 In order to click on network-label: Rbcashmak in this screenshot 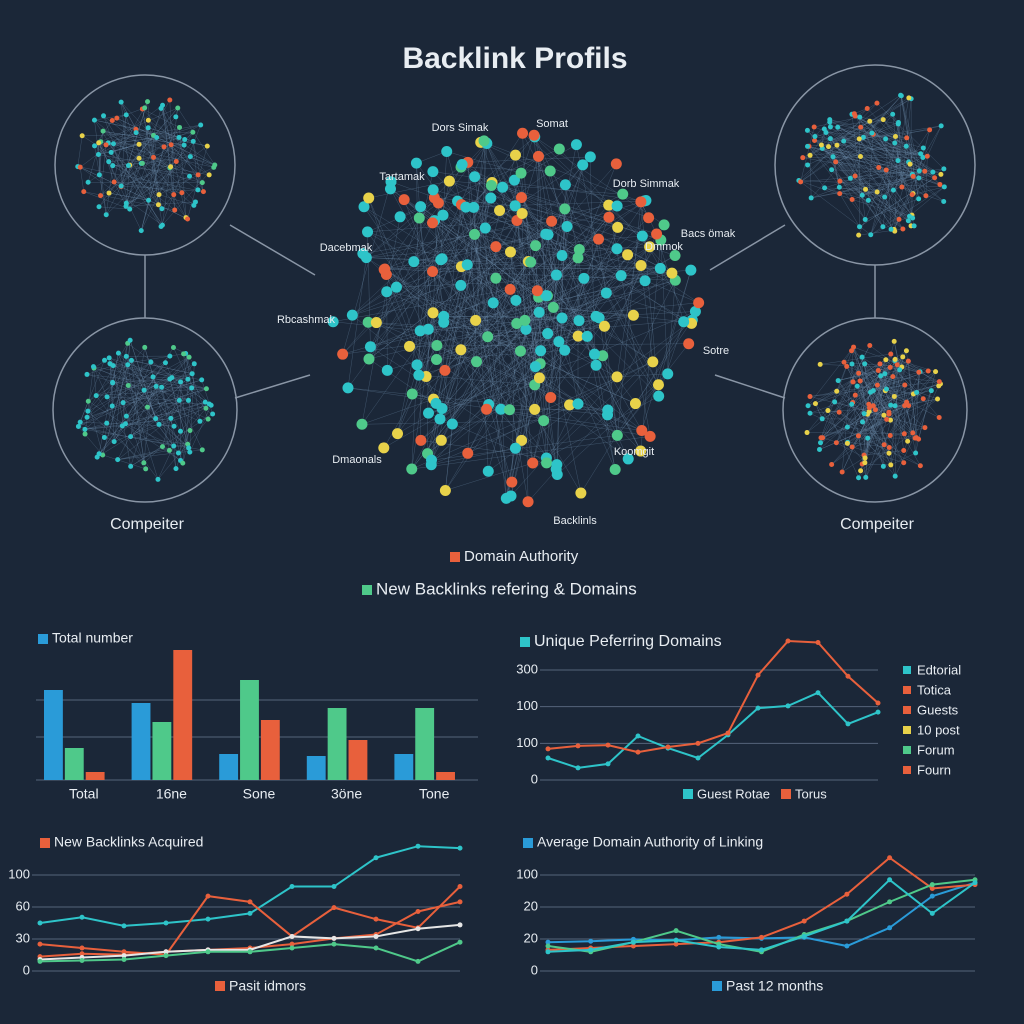, I will do `click(306, 320)`.